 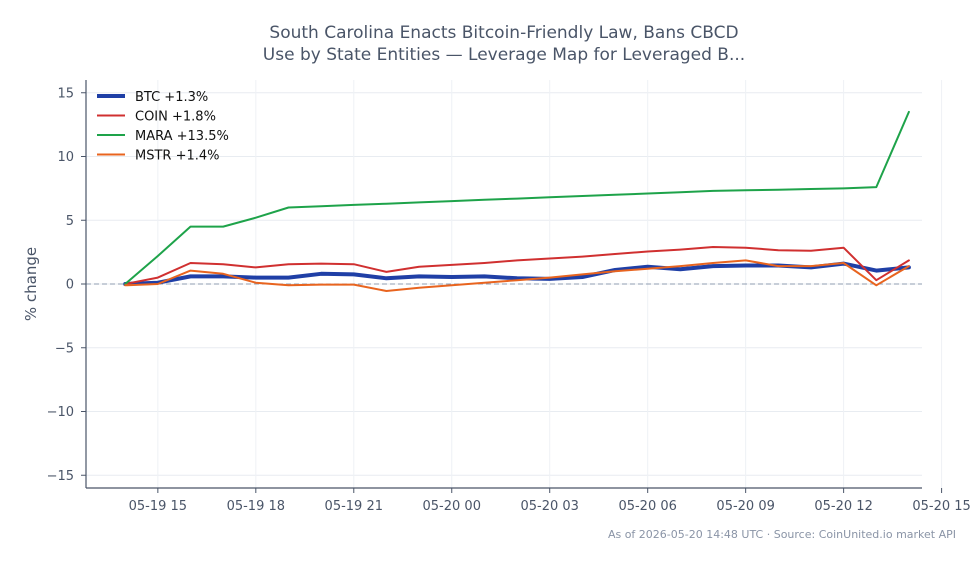 What do you see at coordinates (70, 221) in the screenshot?
I see `y-tick-label: 5` at bounding box center [70, 221].